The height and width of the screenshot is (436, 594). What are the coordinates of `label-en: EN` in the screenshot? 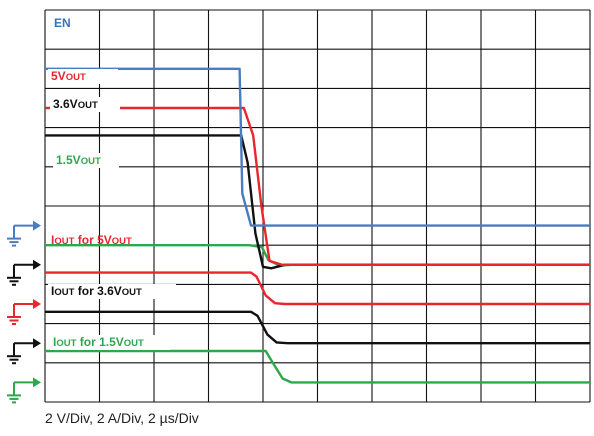 It's located at (62, 23).